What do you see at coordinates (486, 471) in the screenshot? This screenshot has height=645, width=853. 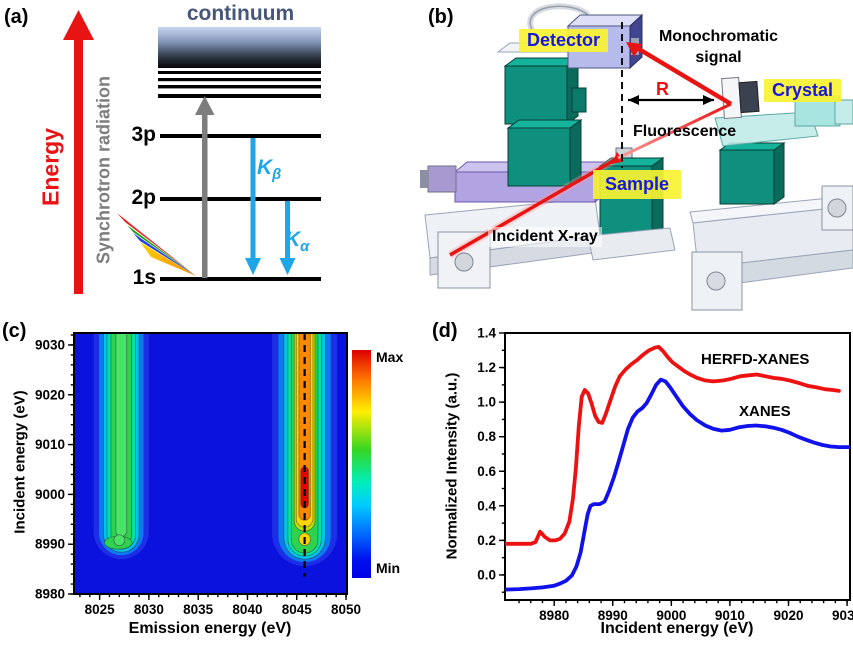 I see `y-tick-label: 0.6` at bounding box center [486, 471].